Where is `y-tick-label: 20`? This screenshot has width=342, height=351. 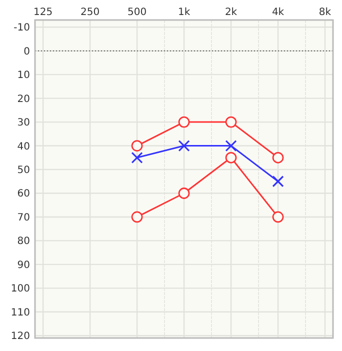 y-tick-label: 20 is located at coordinates (23, 99).